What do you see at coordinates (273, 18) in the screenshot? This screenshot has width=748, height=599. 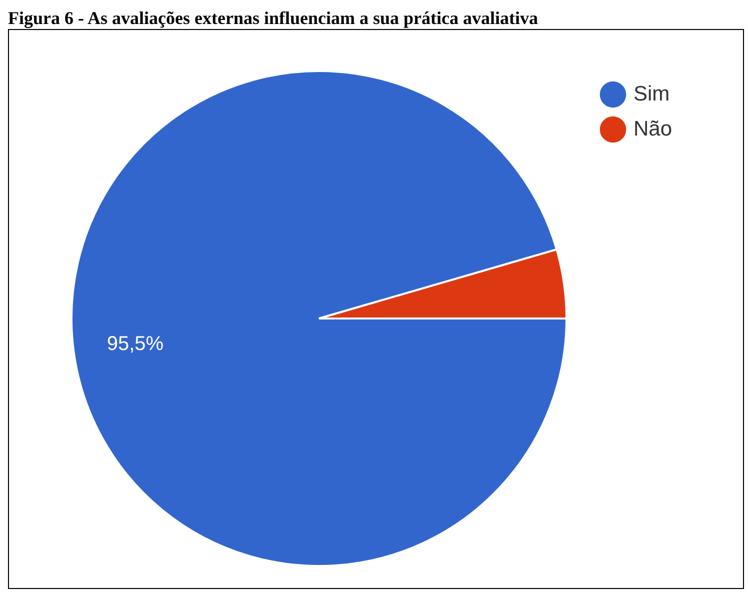 I see `chart-title: Figura 6 - As avaliações externas influenciam a sua prática avaliativa` at bounding box center [273, 18].